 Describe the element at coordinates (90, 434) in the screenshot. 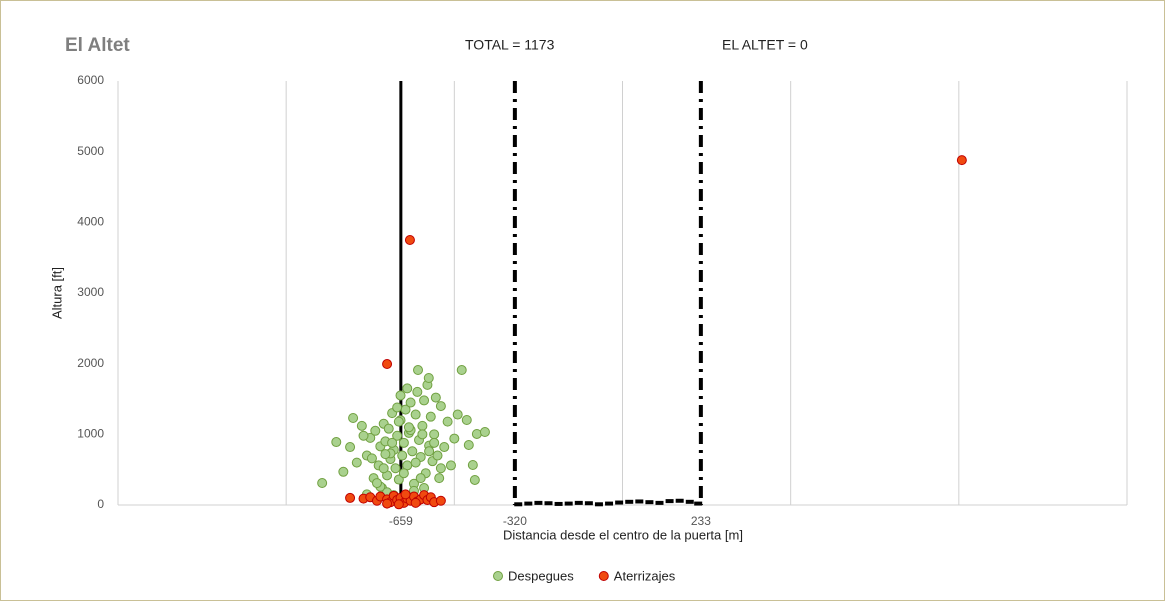

I see `y-tick-label: 1000` at that location.